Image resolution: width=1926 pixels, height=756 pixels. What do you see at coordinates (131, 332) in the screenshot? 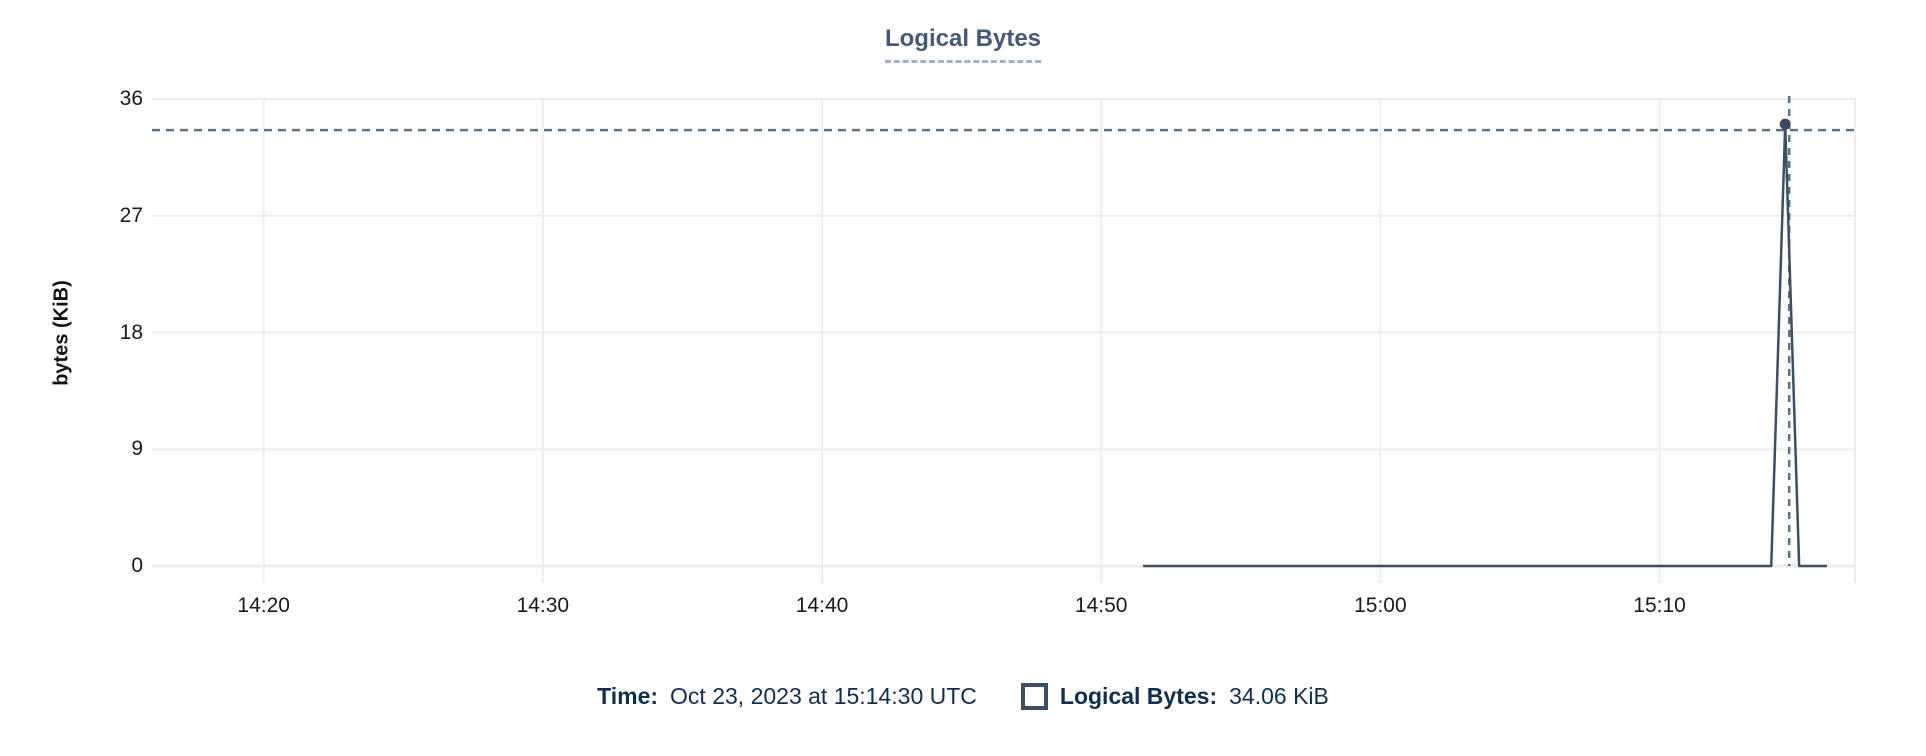
I see `y-tick-label: 18` at bounding box center [131, 332].